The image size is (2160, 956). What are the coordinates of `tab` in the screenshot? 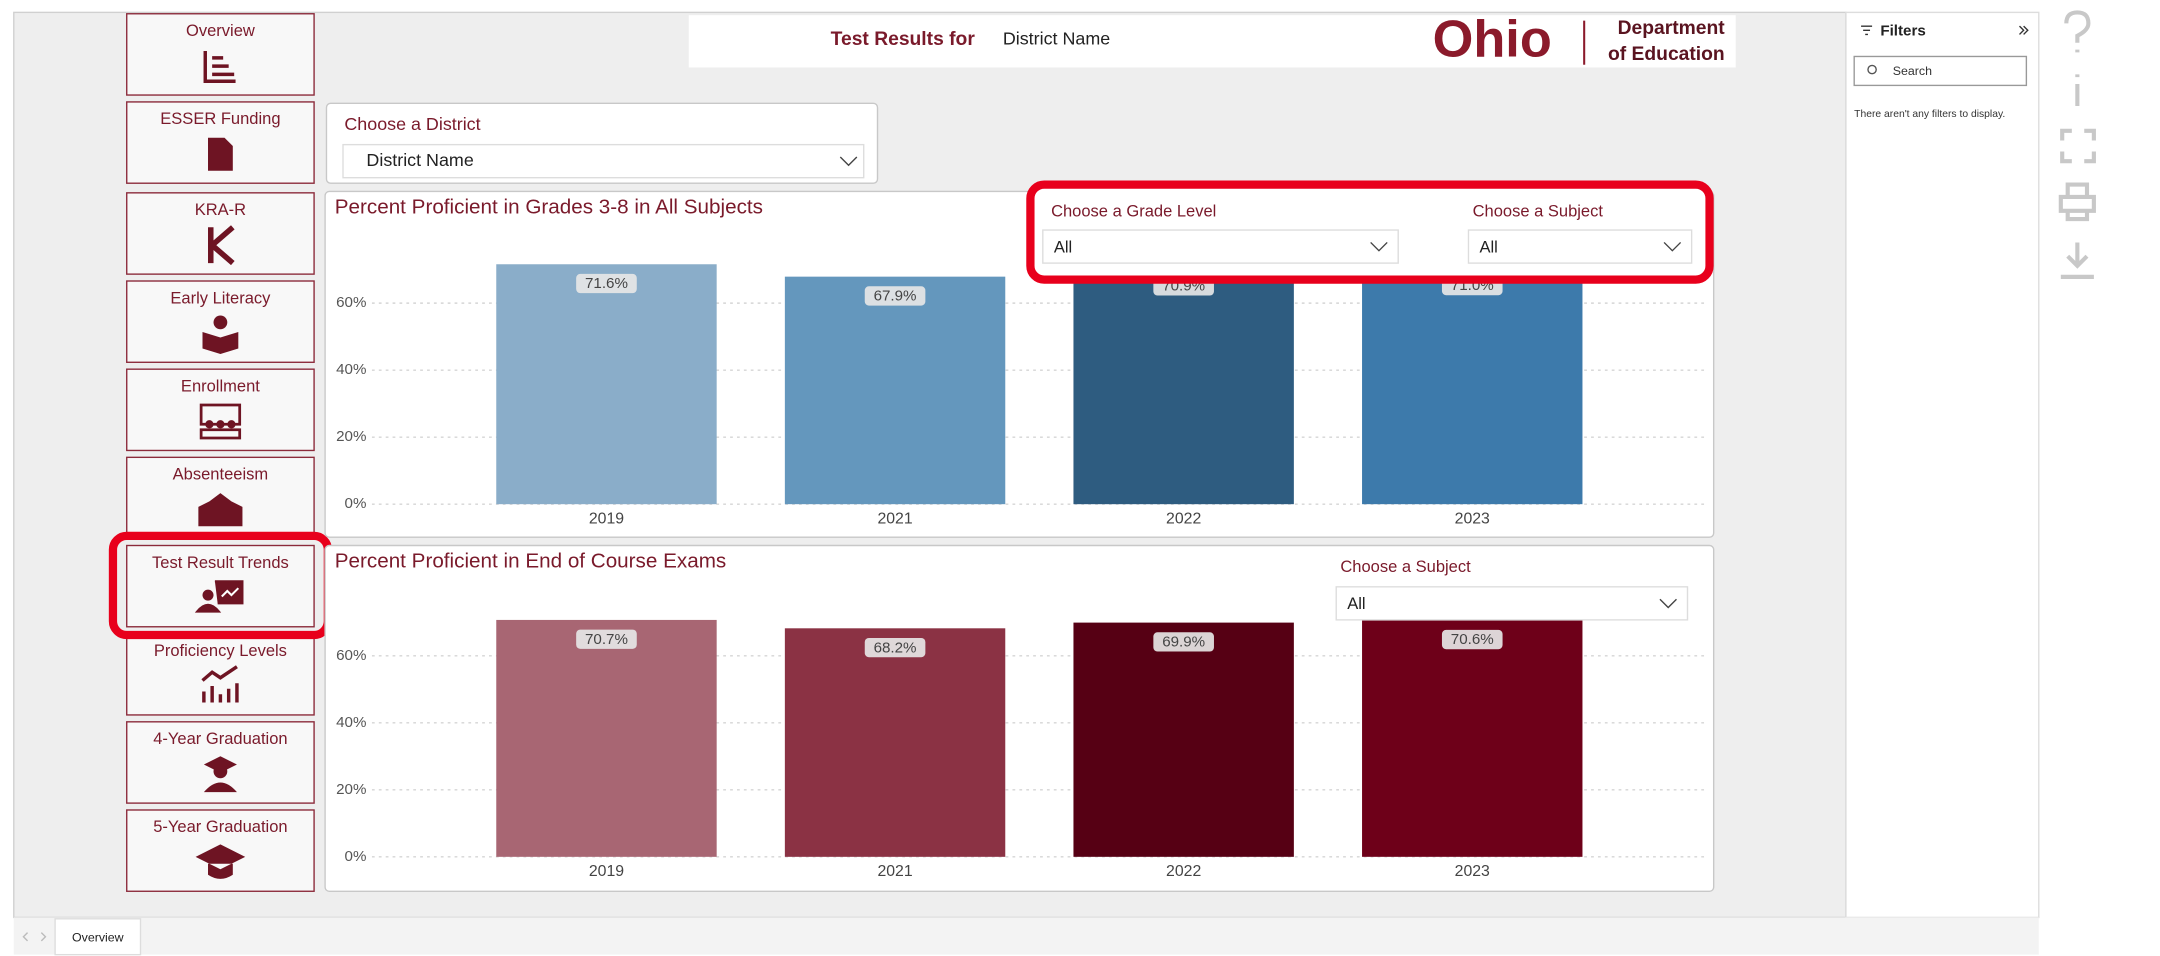 It's located at (98, 937).